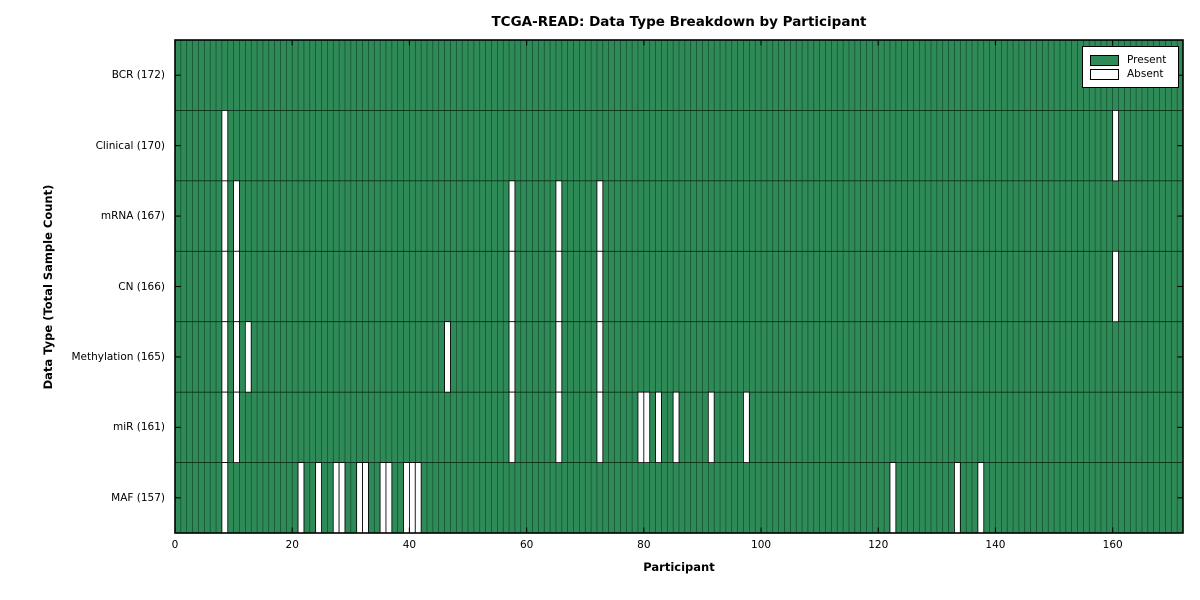 Image resolution: width=1200 pixels, height=600 pixels. What do you see at coordinates (1145, 74) in the screenshot?
I see `legend-label-absent: Absent` at bounding box center [1145, 74].